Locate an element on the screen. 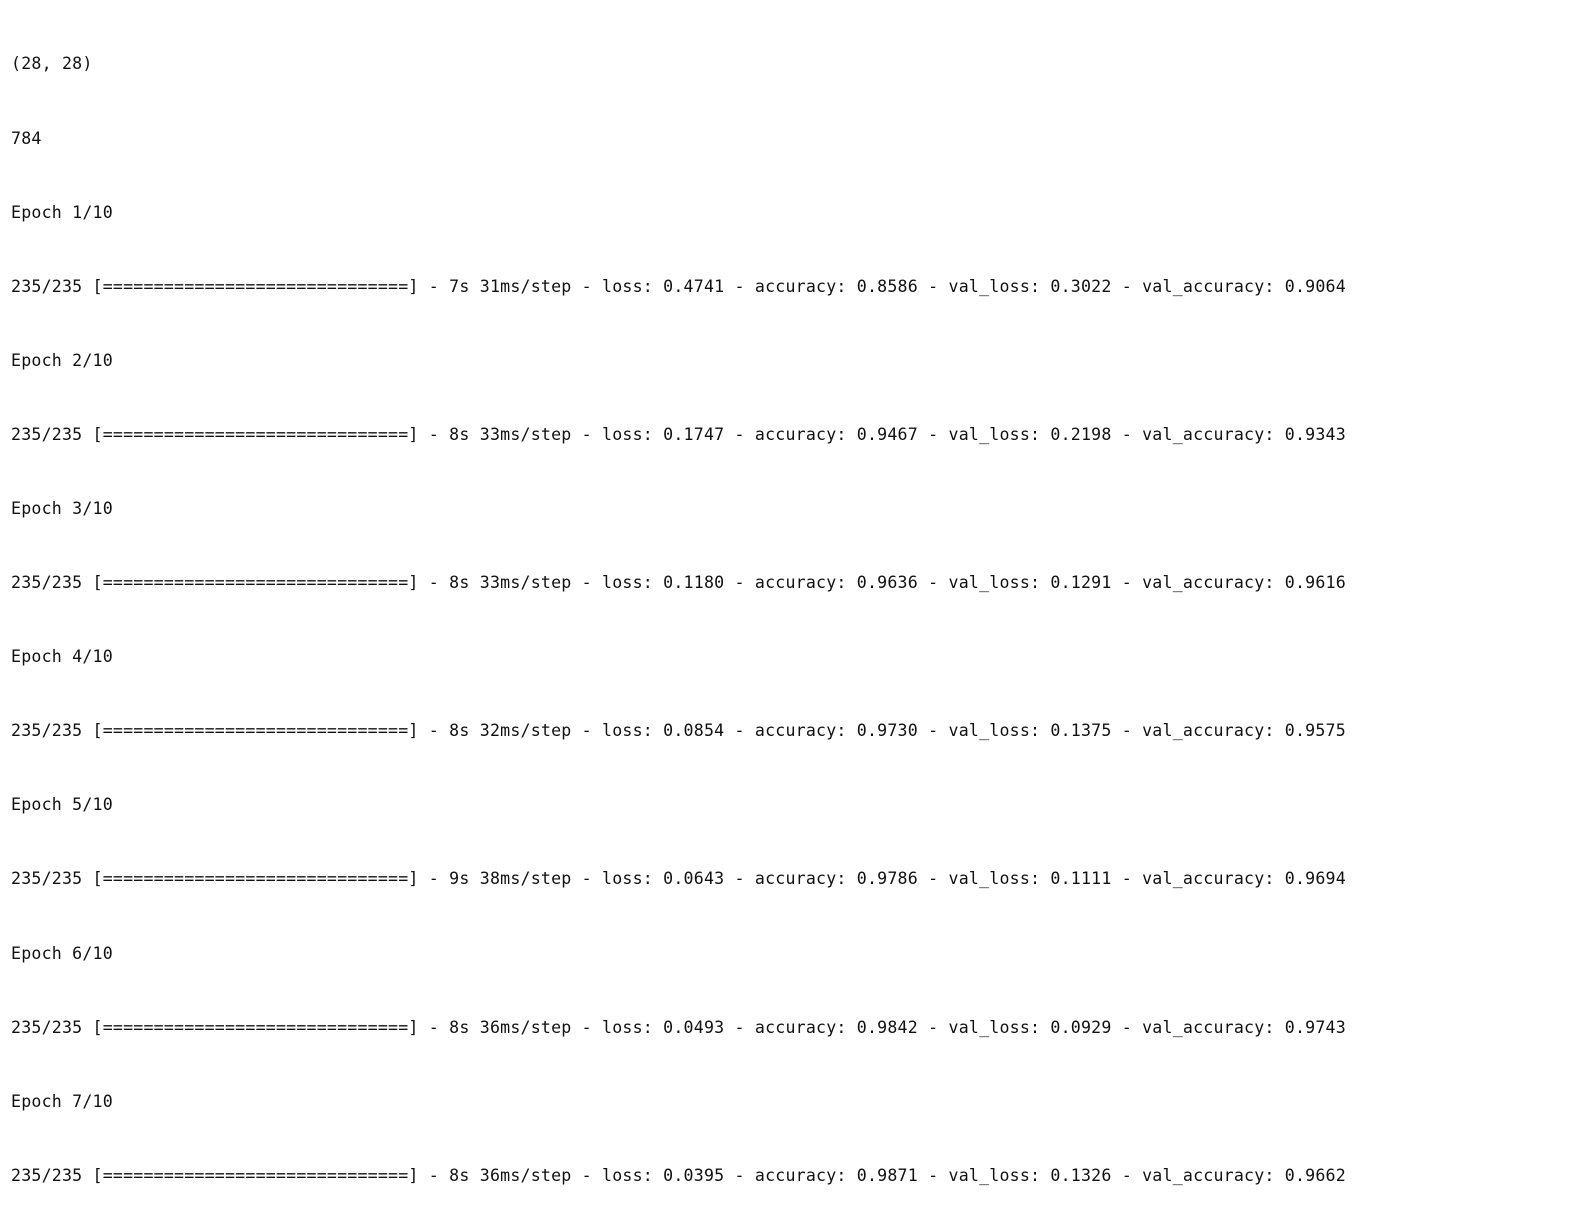  output-line: Epoch 4/10 is located at coordinates (62, 657).